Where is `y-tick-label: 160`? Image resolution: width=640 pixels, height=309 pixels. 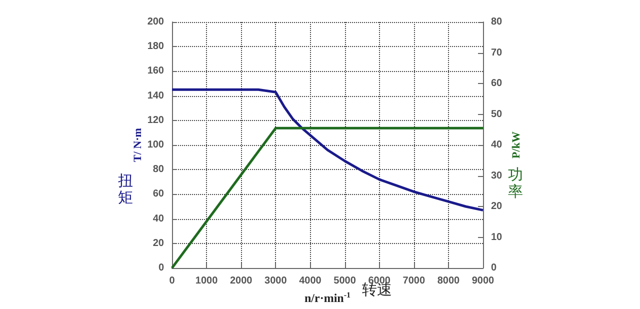 y-tick-label: 160 is located at coordinates (155, 71).